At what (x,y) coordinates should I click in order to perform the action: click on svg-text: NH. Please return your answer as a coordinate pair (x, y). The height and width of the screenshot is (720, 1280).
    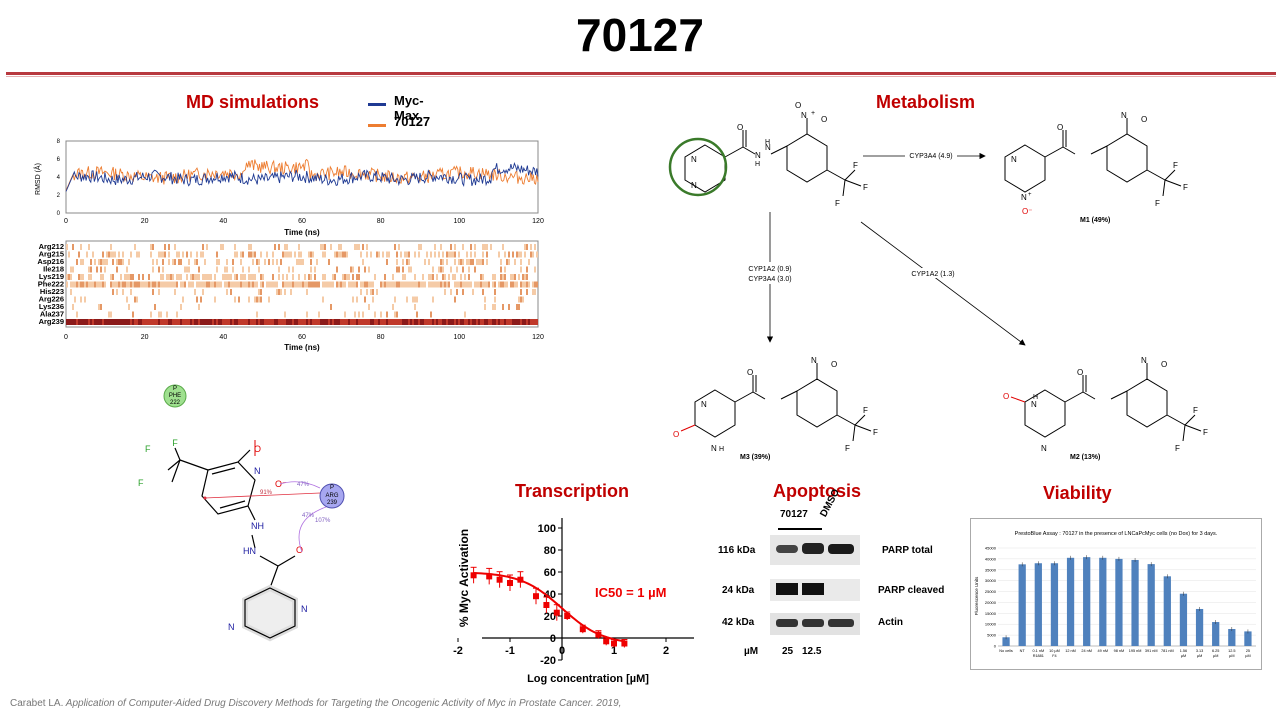
    Looking at the image, I should click on (257, 526).